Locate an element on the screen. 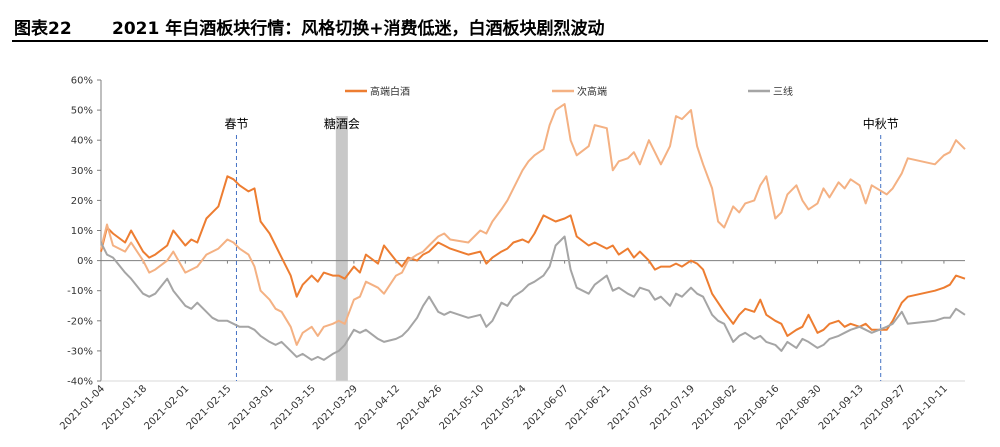 The height and width of the screenshot is (447, 1000). event-label: 中秋节 is located at coordinates (881, 123).